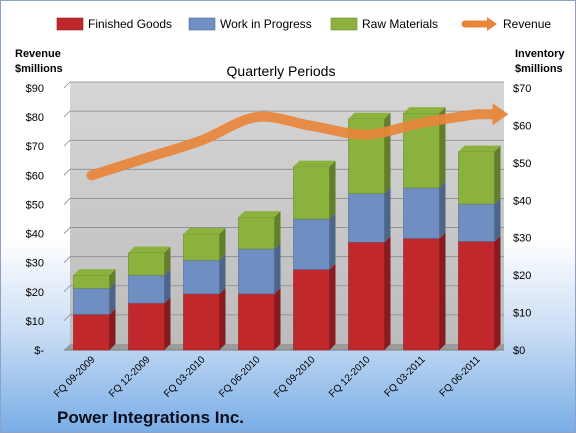 This screenshot has height=433, width=576. What do you see at coordinates (500, 114) in the screenshot?
I see `revenue-arrowhead` at bounding box center [500, 114].